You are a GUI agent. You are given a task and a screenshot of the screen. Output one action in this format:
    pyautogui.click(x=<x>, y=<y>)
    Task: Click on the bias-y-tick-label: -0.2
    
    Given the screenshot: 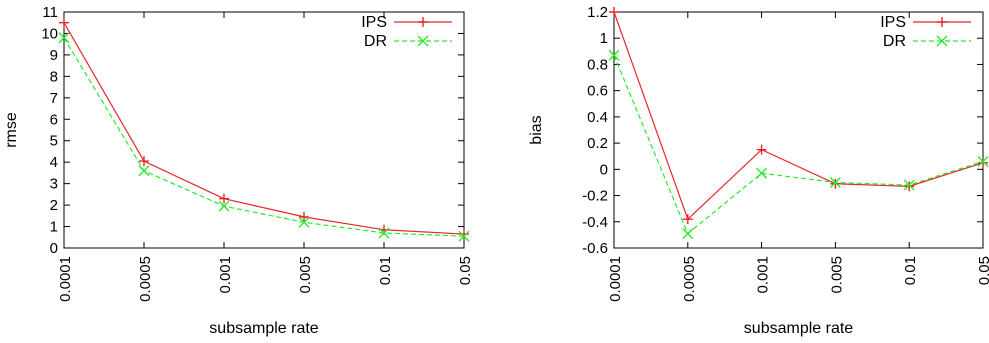 What is the action you would take?
    pyautogui.click(x=595, y=196)
    